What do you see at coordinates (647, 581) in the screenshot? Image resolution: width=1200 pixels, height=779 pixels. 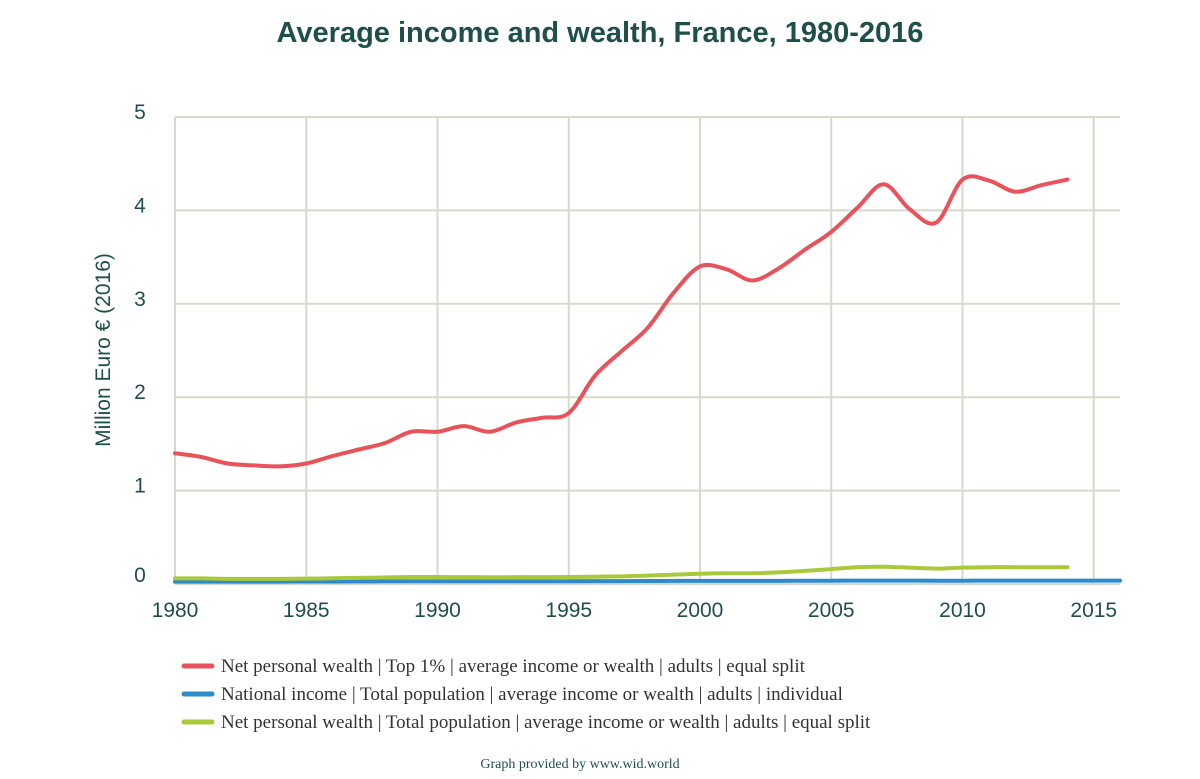 I see `series-line-national-income` at bounding box center [647, 581].